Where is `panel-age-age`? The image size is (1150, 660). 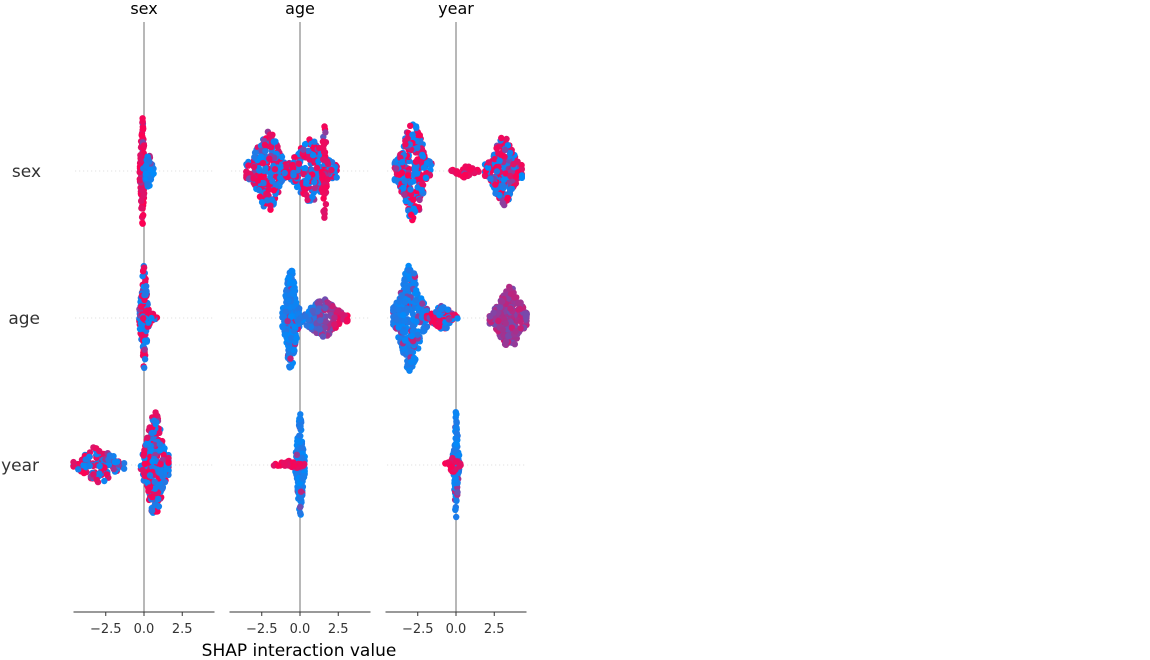
panel-age-age is located at coordinates (315, 319).